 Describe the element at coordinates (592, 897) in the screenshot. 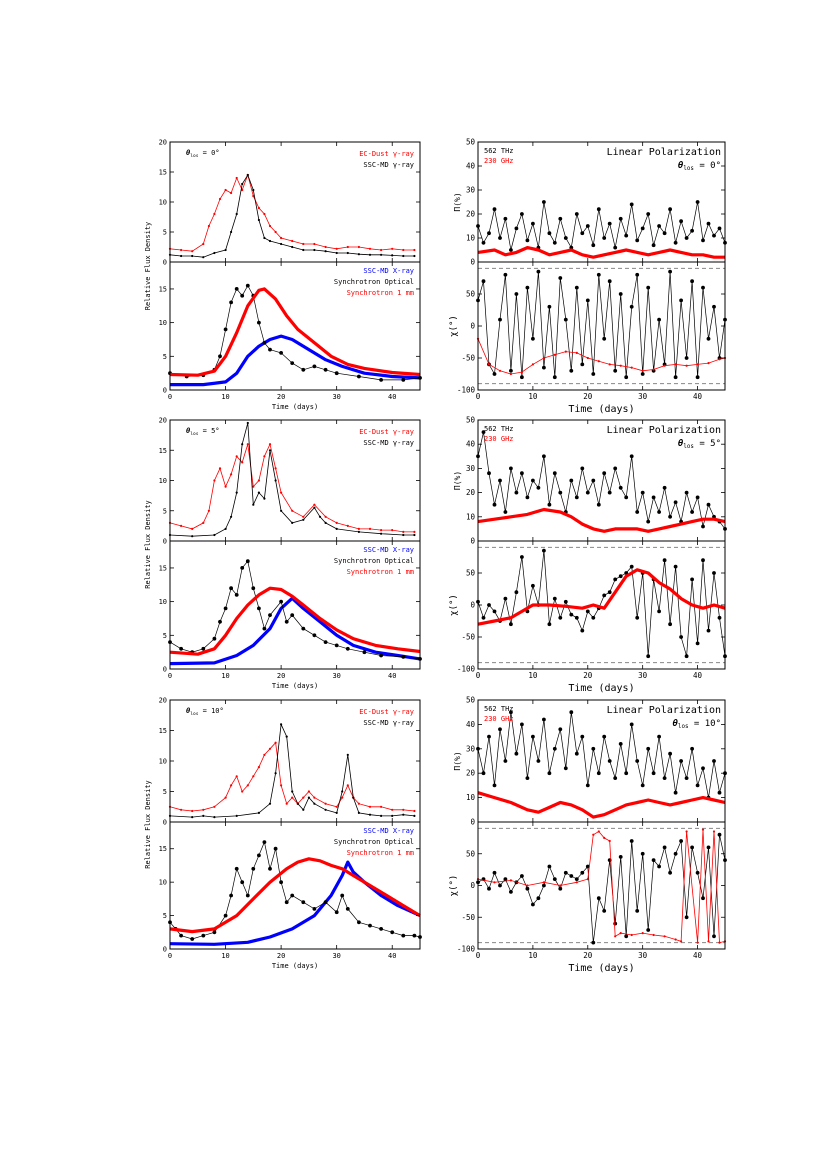

I see `row2-chi-panel: -100 -50 0 50 0 10 20 30 40 Time (days)` at that location.